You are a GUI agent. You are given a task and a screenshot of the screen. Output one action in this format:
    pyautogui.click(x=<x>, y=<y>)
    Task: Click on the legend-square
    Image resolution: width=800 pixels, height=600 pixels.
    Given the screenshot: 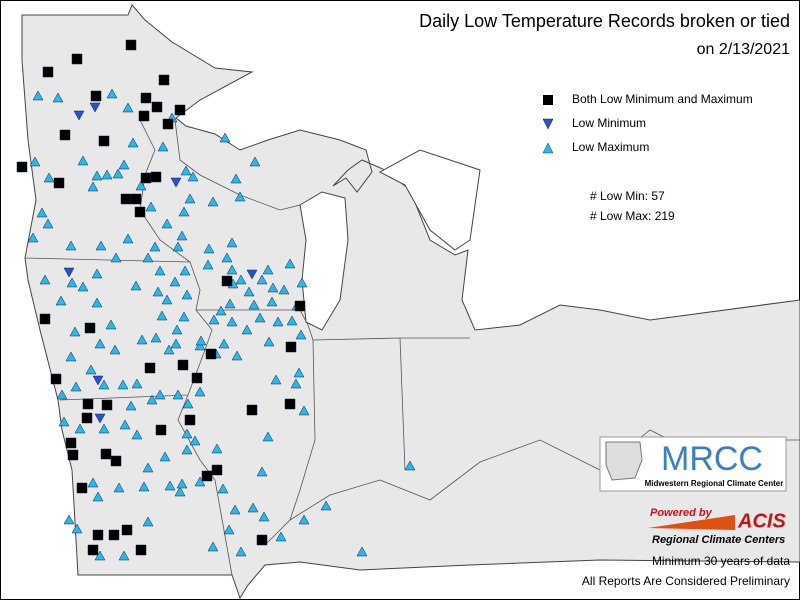 What is the action you would take?
    pyautogui.click(x=548, y=100)
    